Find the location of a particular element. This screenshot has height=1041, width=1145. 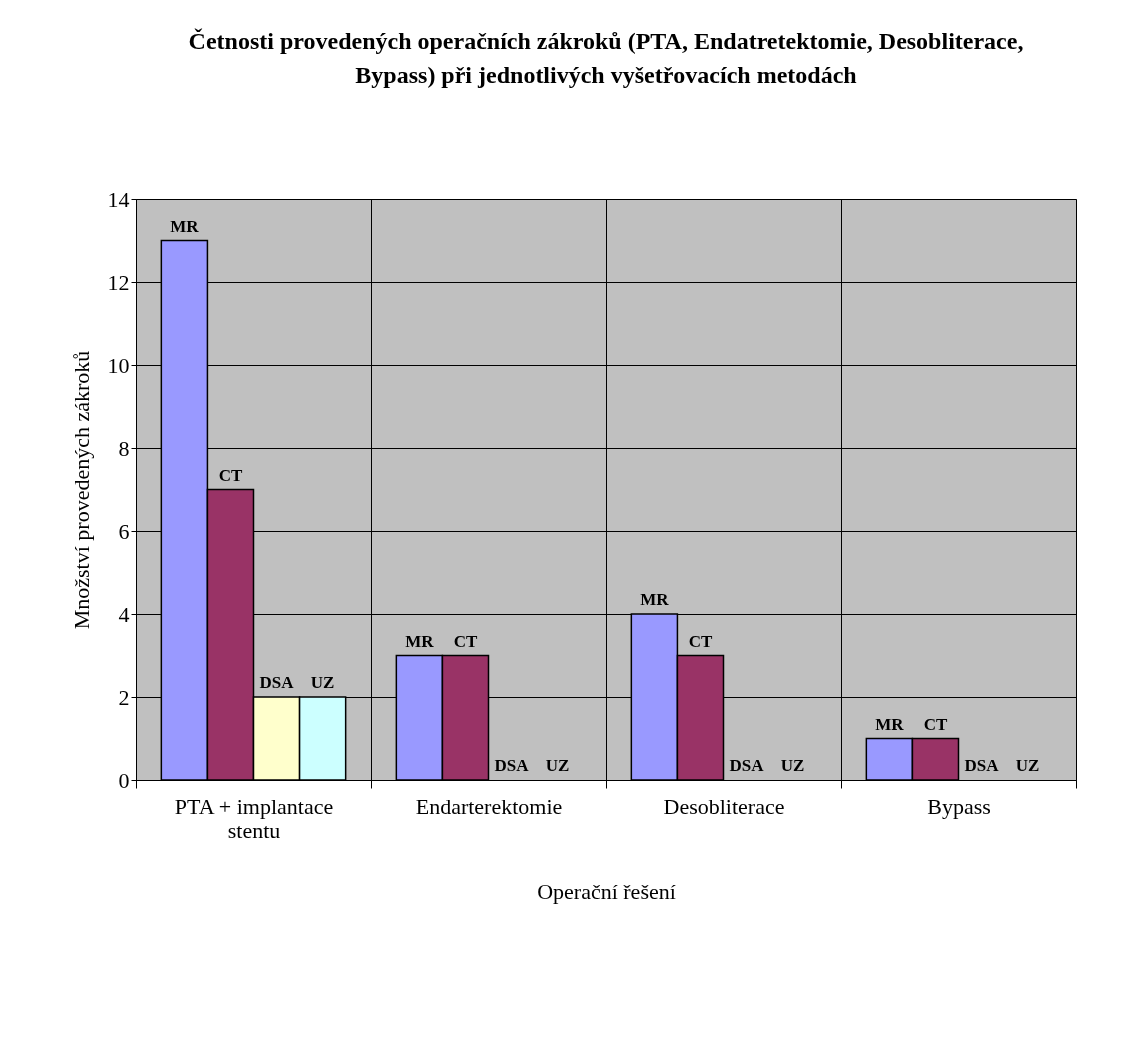

y-tick-label: 10 is located at coordinates (118, 365).